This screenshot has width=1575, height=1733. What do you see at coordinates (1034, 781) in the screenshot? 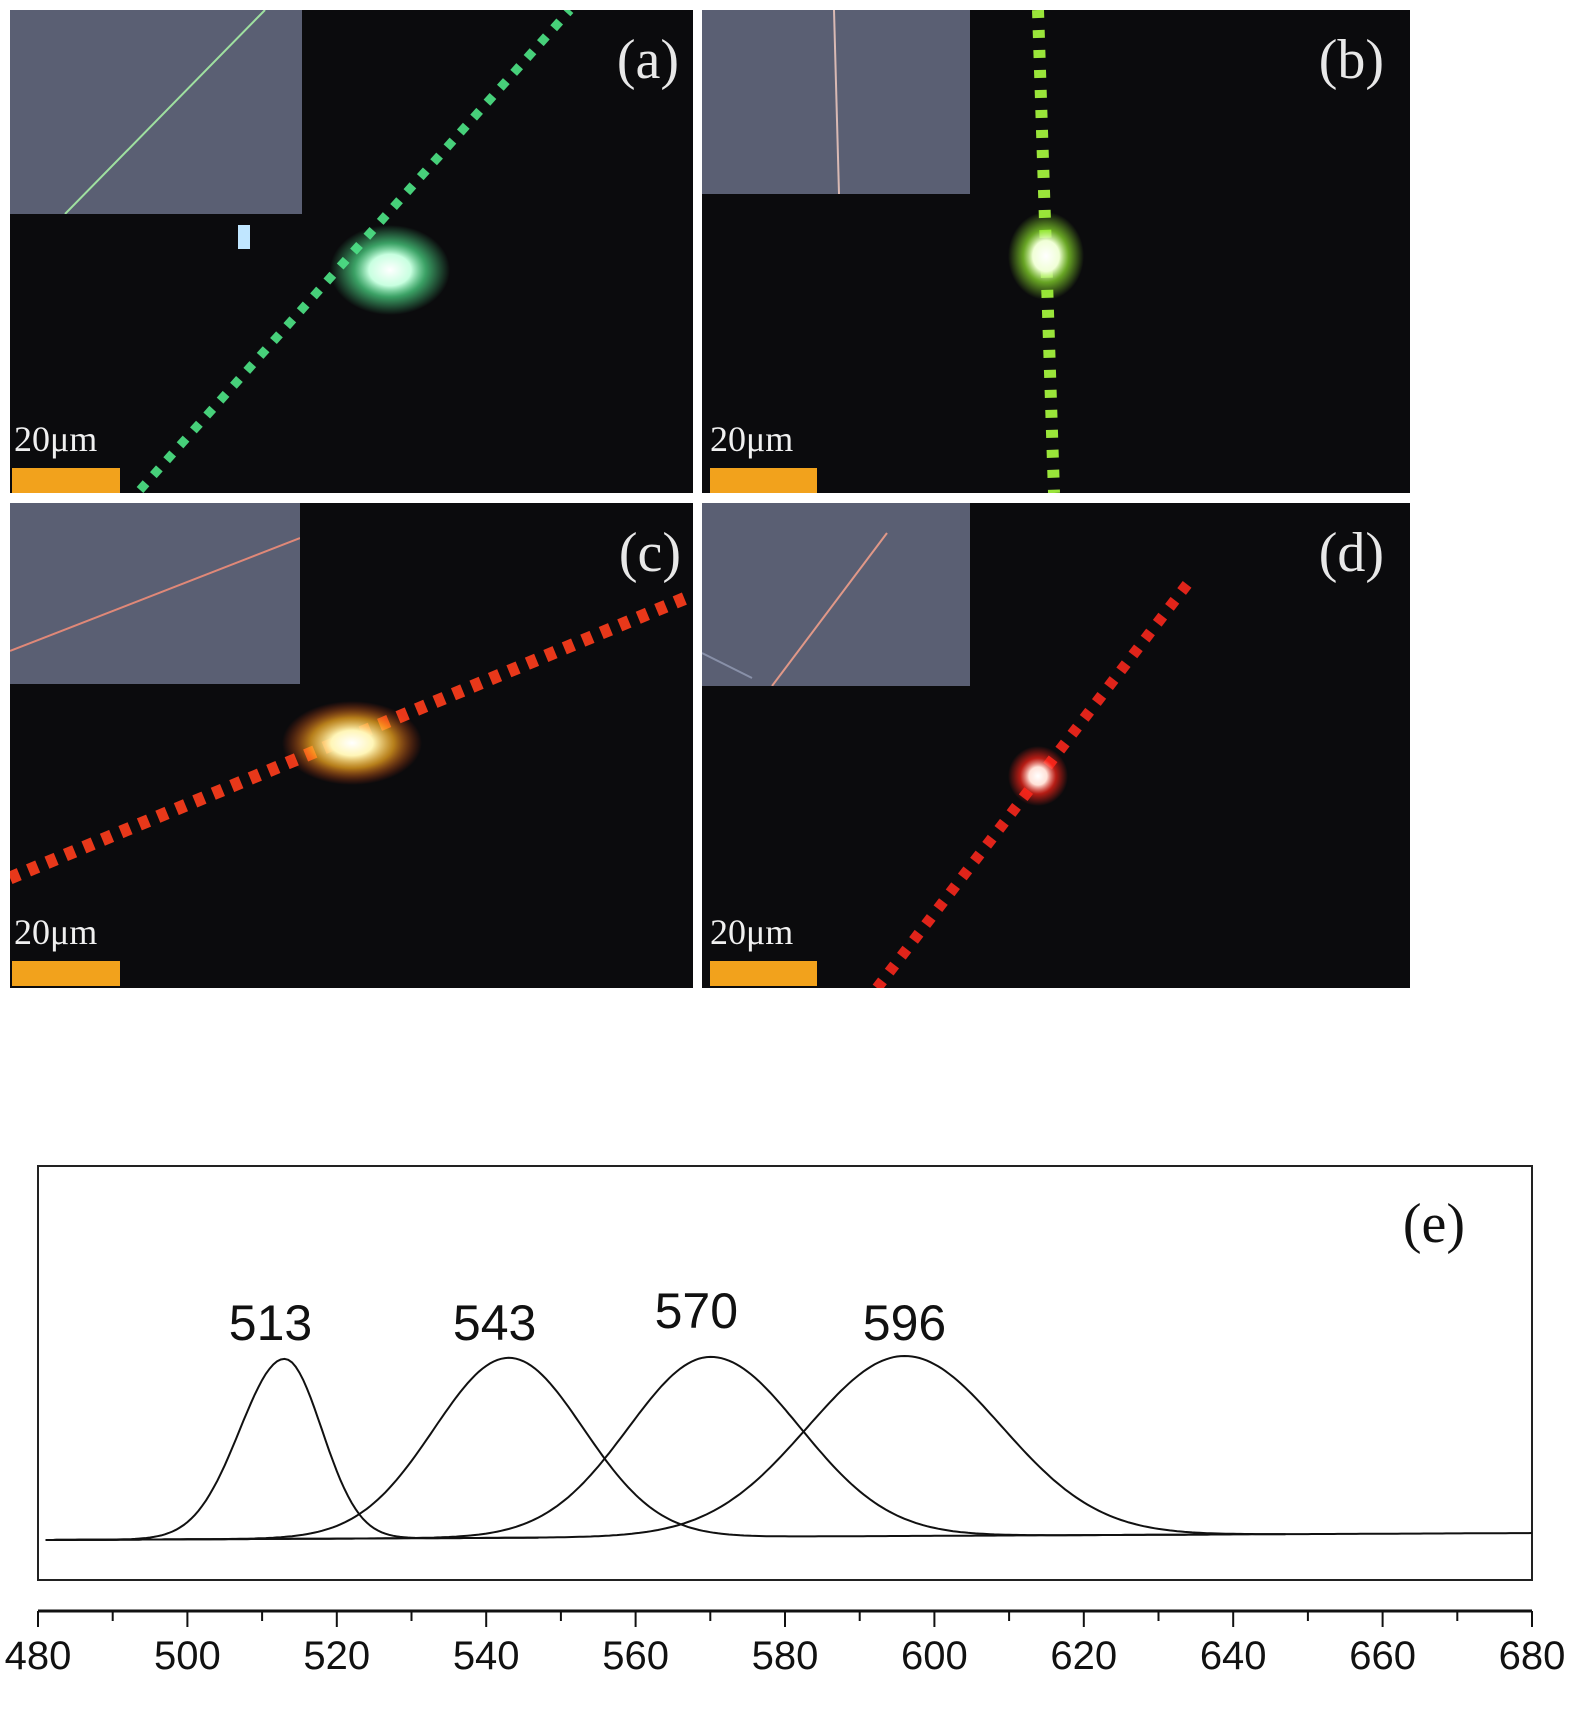
I see `wire-emission-d` at bounding box center [1034, 781].